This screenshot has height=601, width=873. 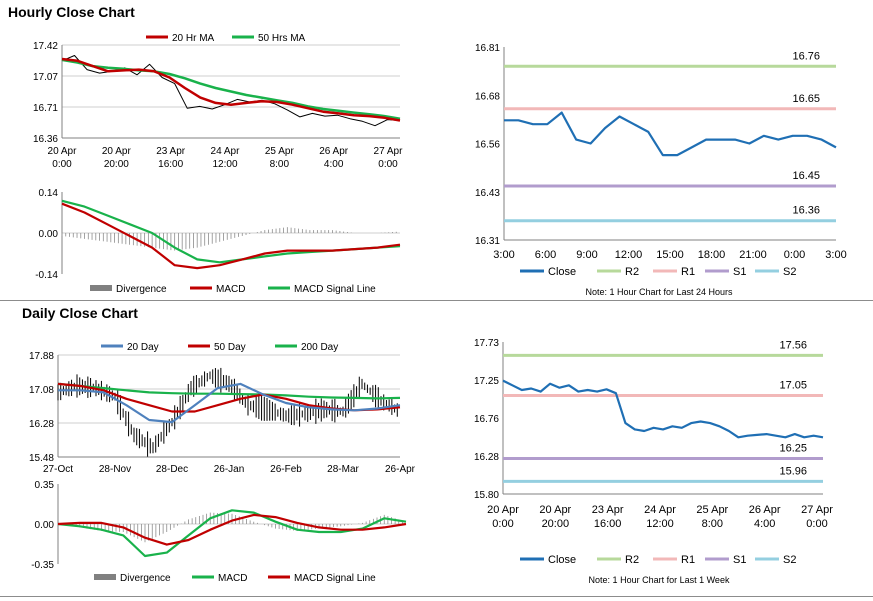 What do you see at coordinates (486, 343) in the screenshot?
I see `daily-levels-tick-label: 17.73` at bounding box center [486, 343].